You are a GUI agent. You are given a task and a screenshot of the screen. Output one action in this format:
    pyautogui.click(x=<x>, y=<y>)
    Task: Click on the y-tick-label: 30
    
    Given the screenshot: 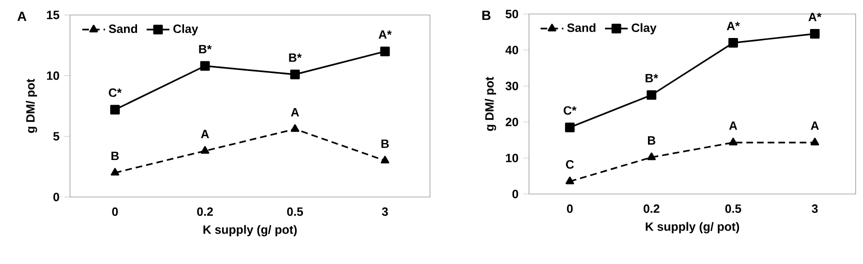 What is the action you would take?
    pyautogui.click(x=512, y=86)
    